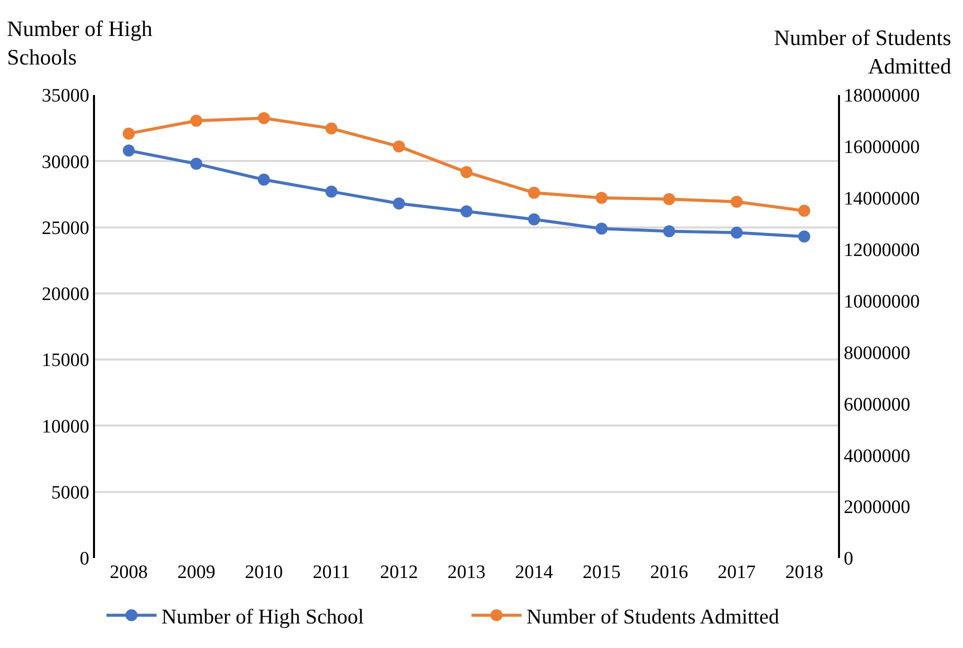 This screenshot has width=963, height=648. Describe the element at coordinates (849, 559) in the screenshot. I see `y2-tick-label: 0` at that location.